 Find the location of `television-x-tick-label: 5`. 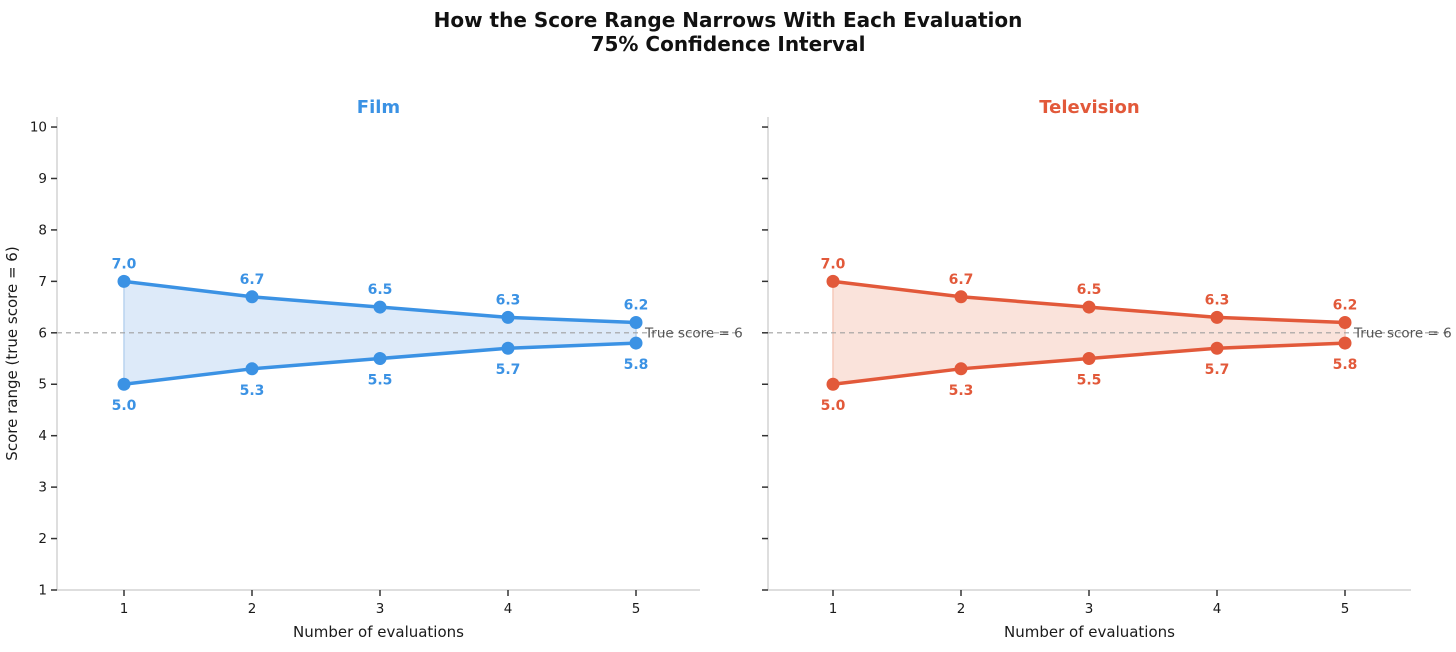

television-x-tick-label: 5 is located at coordinates (1345, 609).